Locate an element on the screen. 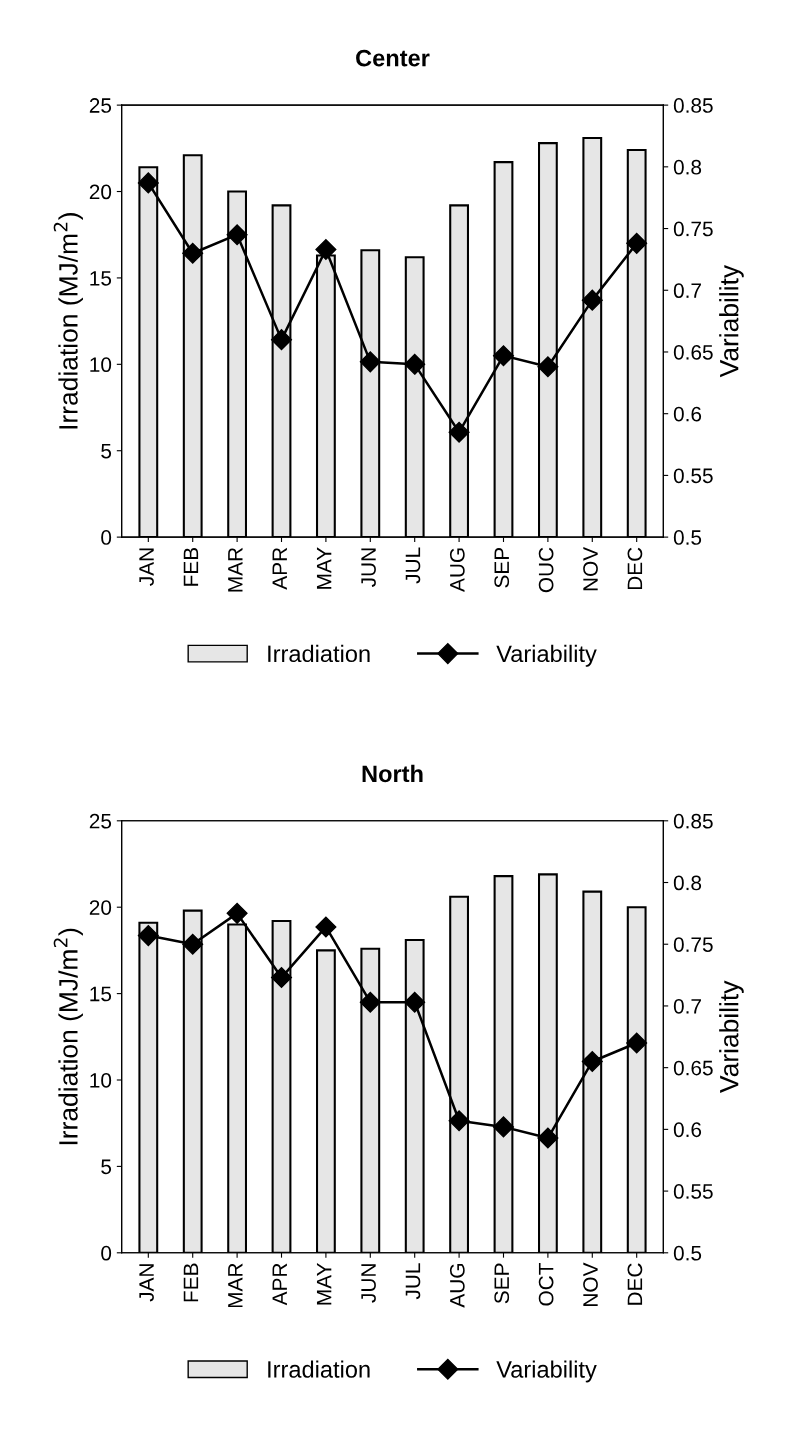  x-tick-label: OCT is located at coordinates (546, 1284).